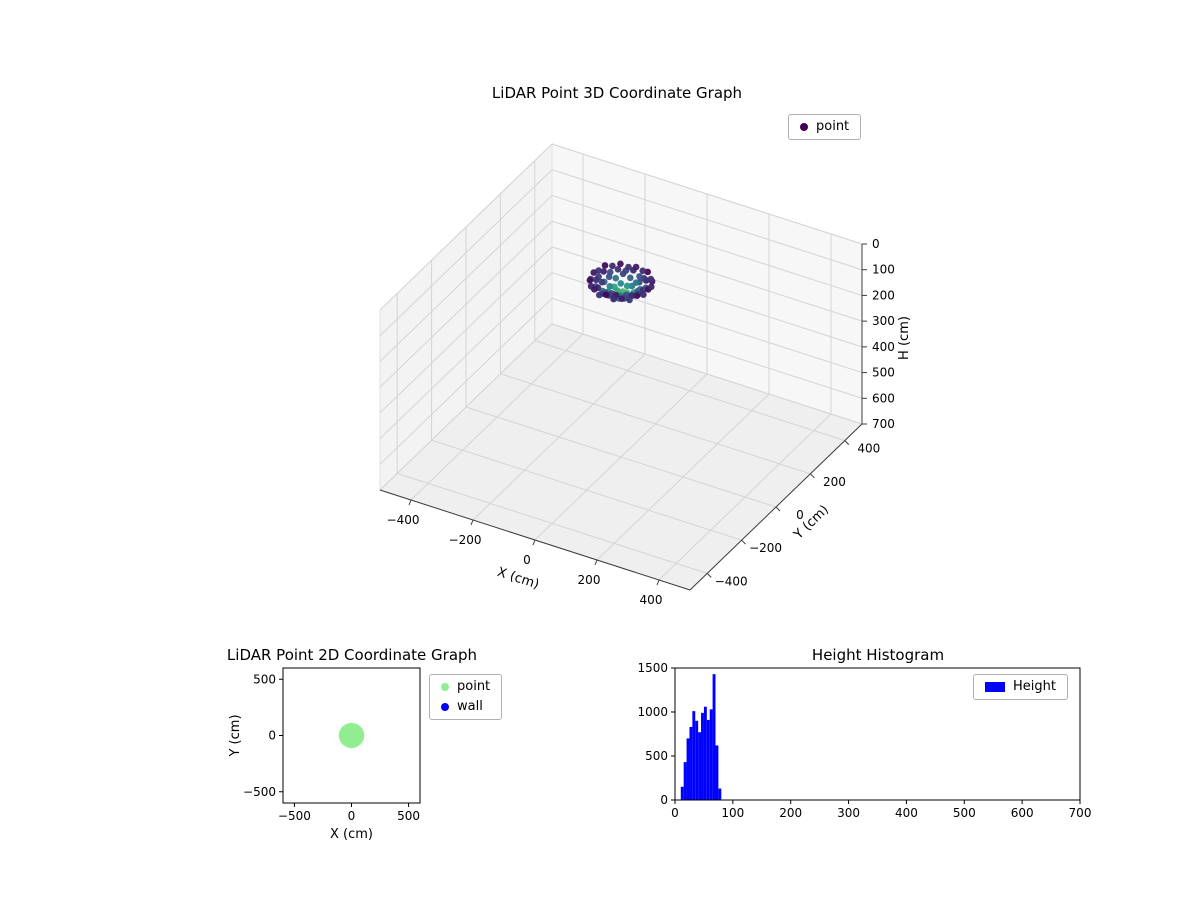 The width and height of the screenshot is (1200, 900). Describe the element at coordinates (352, 655) in the screenshot. I see `chart-2d-title: LiDAR Point 2D Coordinate Graph` at that location.